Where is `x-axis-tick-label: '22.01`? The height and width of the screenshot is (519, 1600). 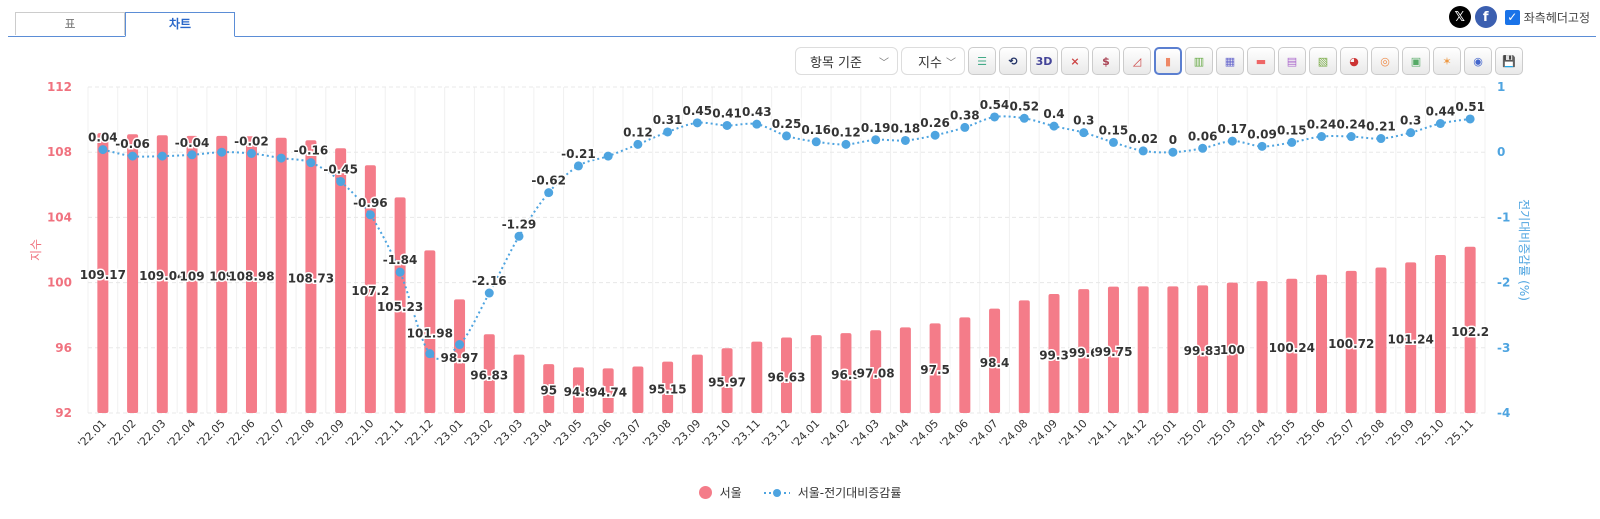
x-axis-tick-label: '22.01 is located at coordinates (92, 434).